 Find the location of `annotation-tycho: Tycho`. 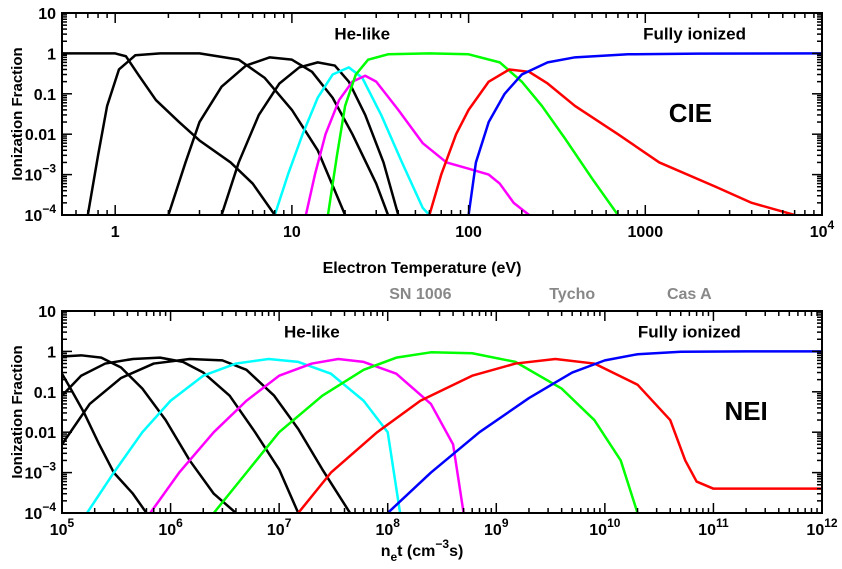

annotation-tycho: Tycho is located at coordinates (572, 294).